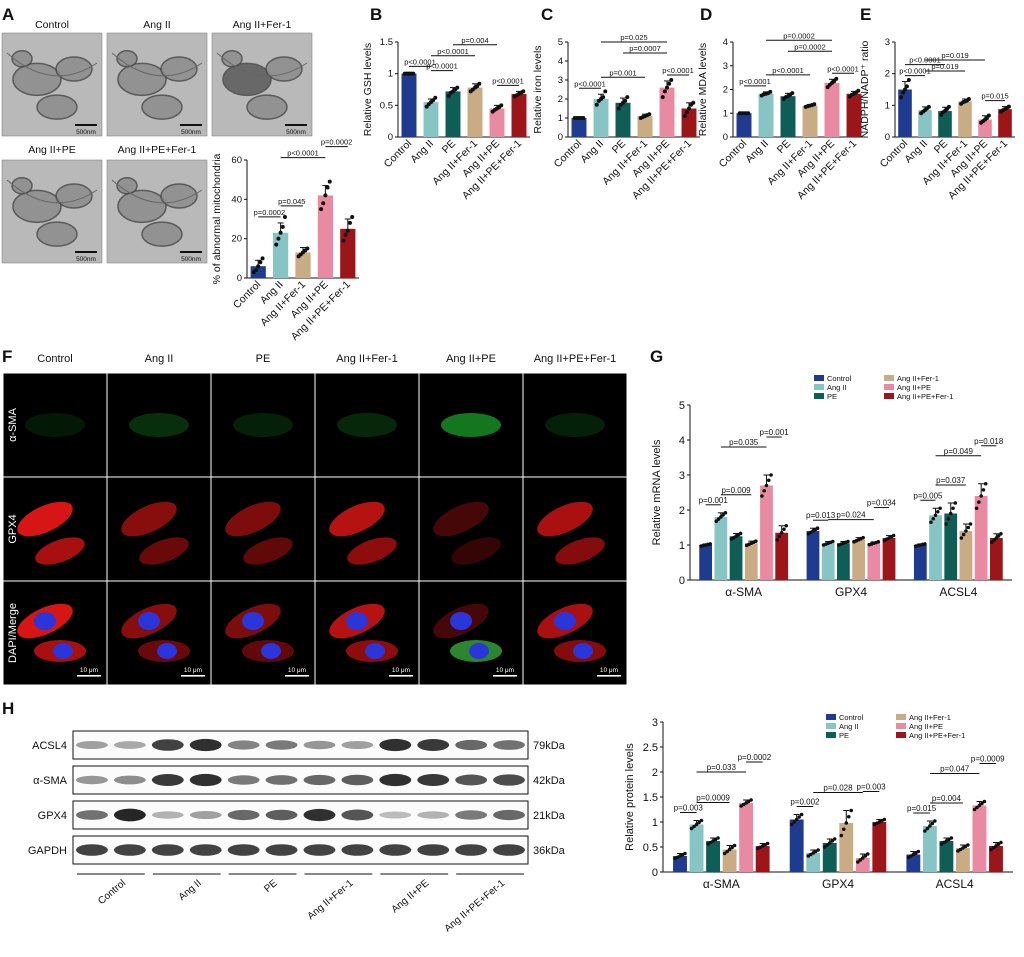 The width and height of the screenshot is (1024, 957). Describe the element at coordinates (63, 651) in the screenshot. I see `nucleus` at that location.